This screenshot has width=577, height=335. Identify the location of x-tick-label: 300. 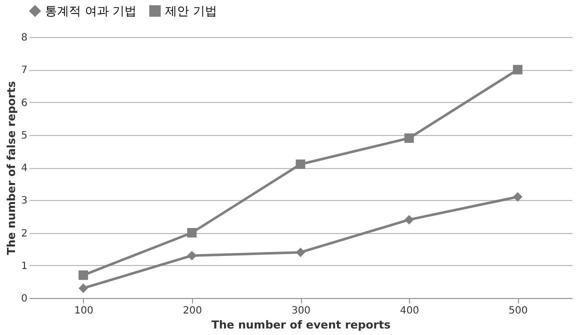
(301, 311).